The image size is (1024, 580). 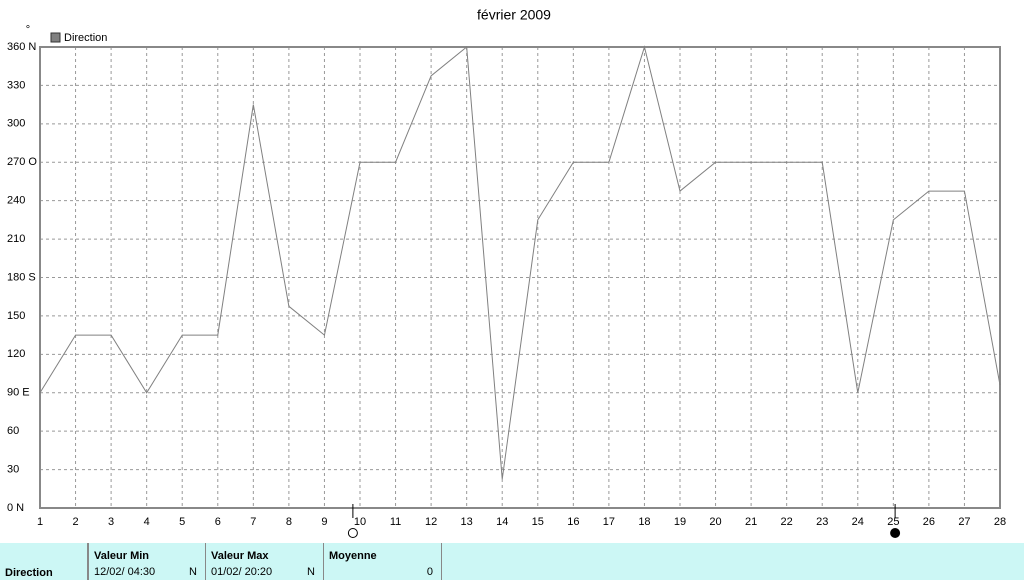 I want to click on y-tick-label: 90 E, so click(x=18, y=393).